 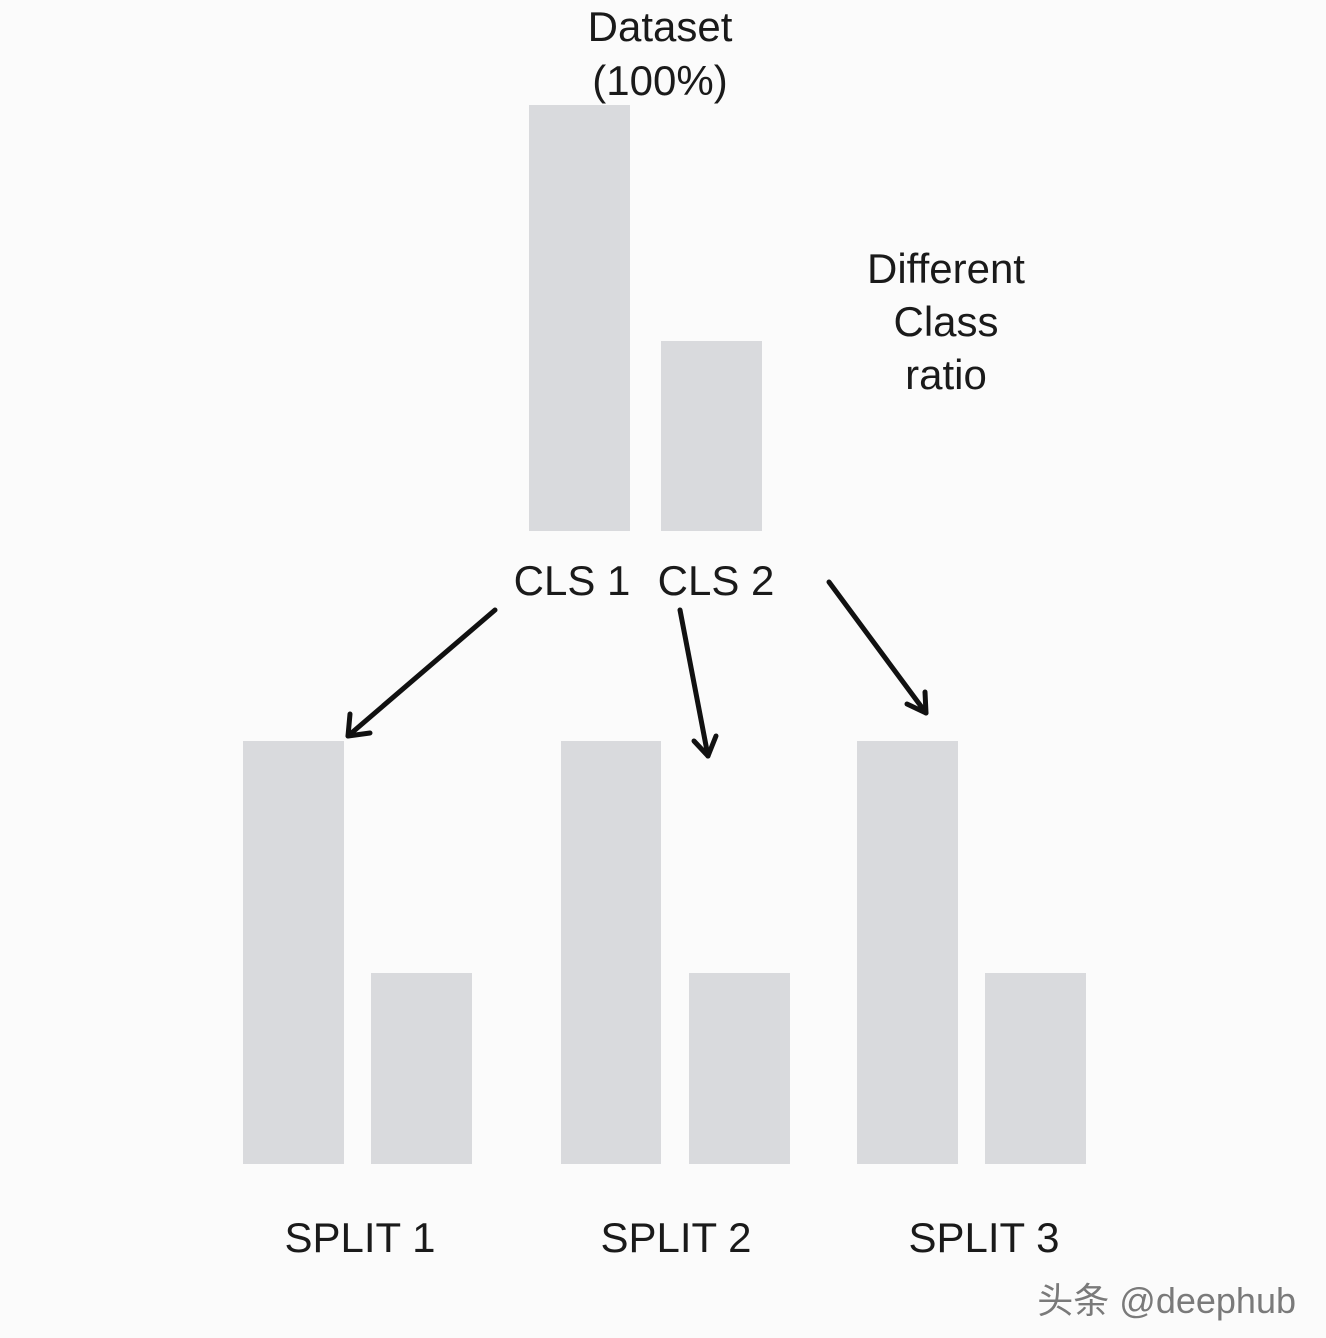 I want to click on dataset-title-line2: (100%), so click(x=660, y=80).